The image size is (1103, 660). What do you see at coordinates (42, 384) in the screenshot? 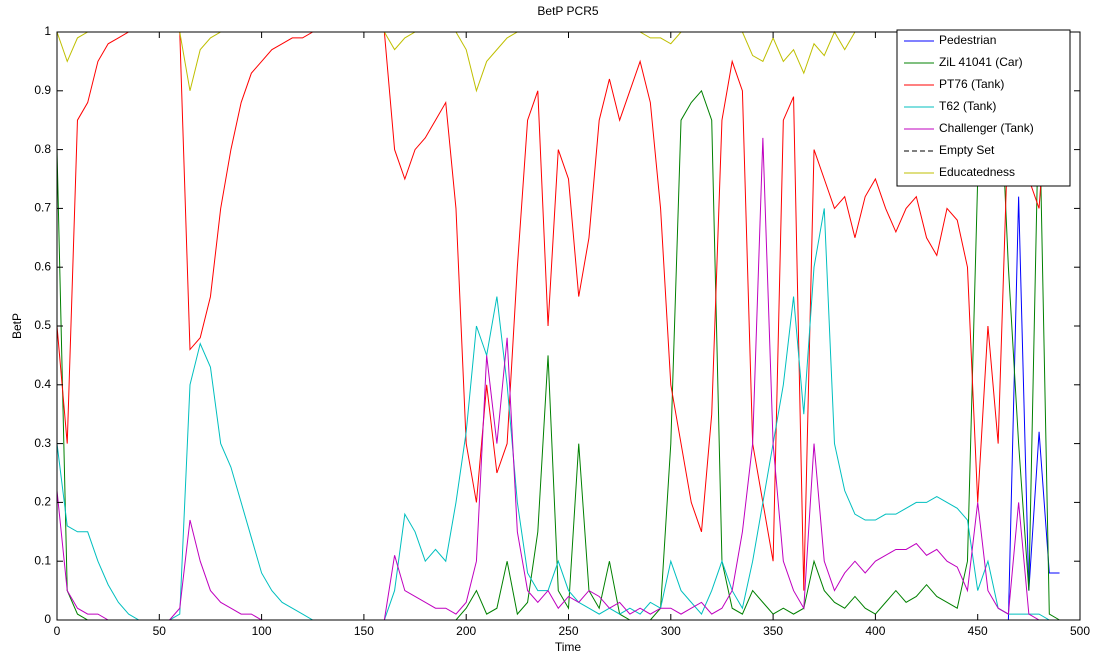
I see `y-tick-label: 0.4` at bounding box center [42, 384].